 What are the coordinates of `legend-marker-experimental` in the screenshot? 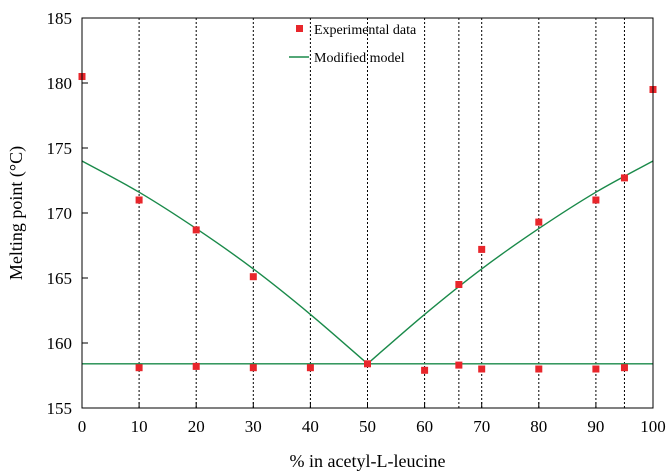 It's located at (299, 28).